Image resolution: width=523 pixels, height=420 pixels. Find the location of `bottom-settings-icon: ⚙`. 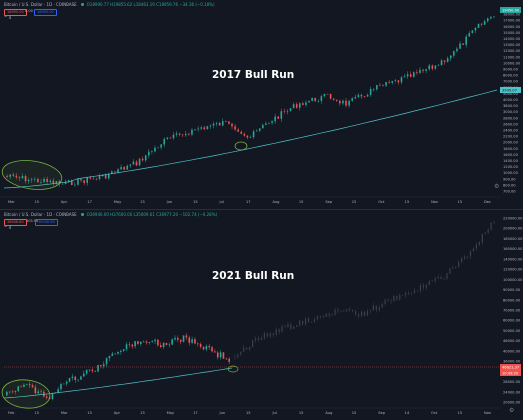

bottom-settings-icon: ⚙ is located at coordinates (512, 410).